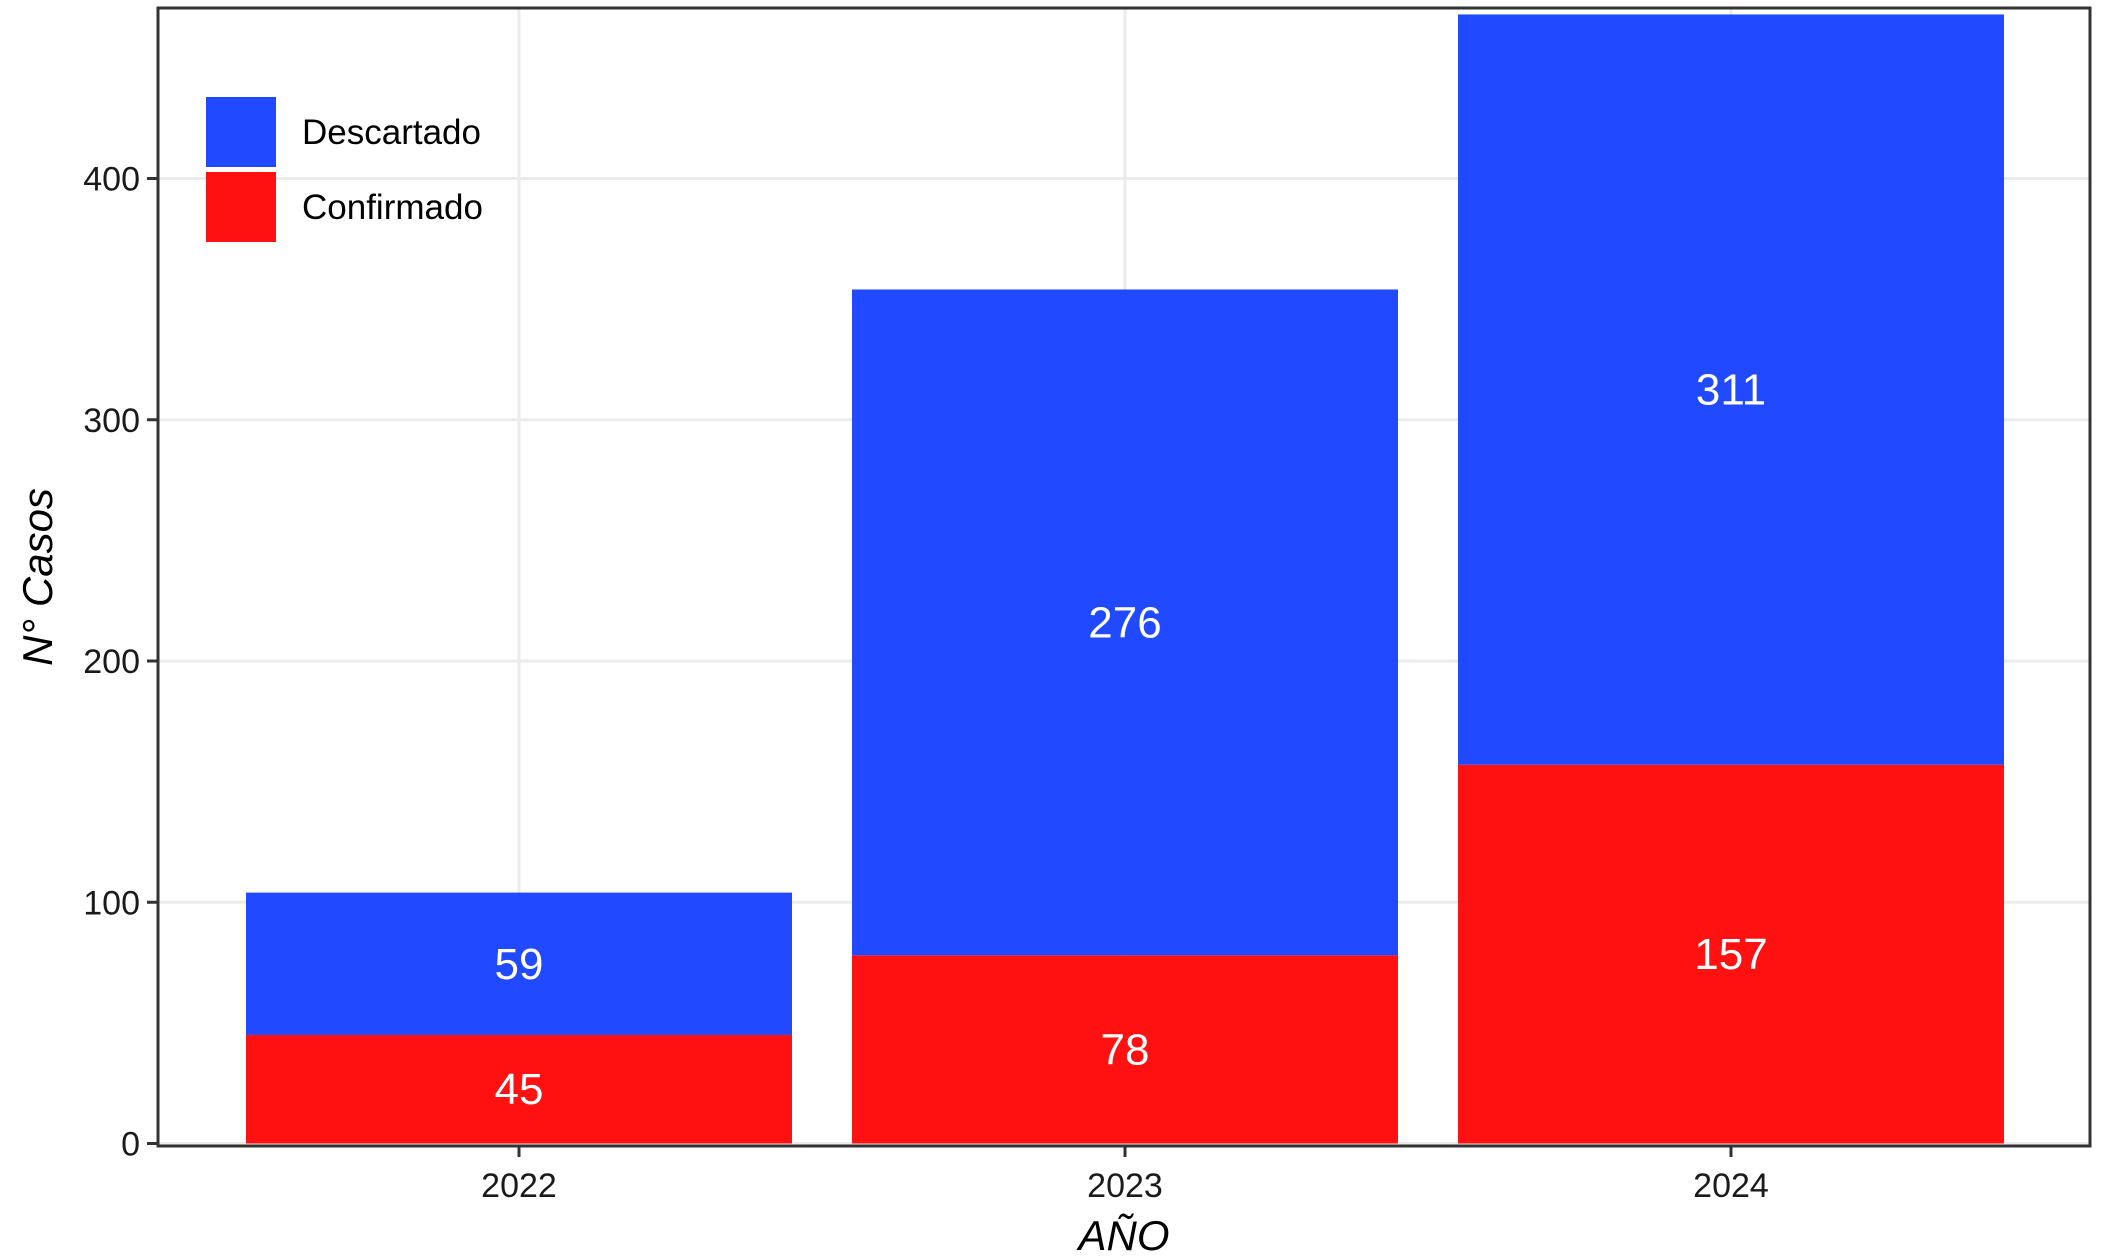 Image resolution: width=2101 pixels, height=1258 pixels. What do you see at coordinates (519, 1186) in the screenshot?
I see `x-tick-label: 2022` at bounding box center [519, 1186].